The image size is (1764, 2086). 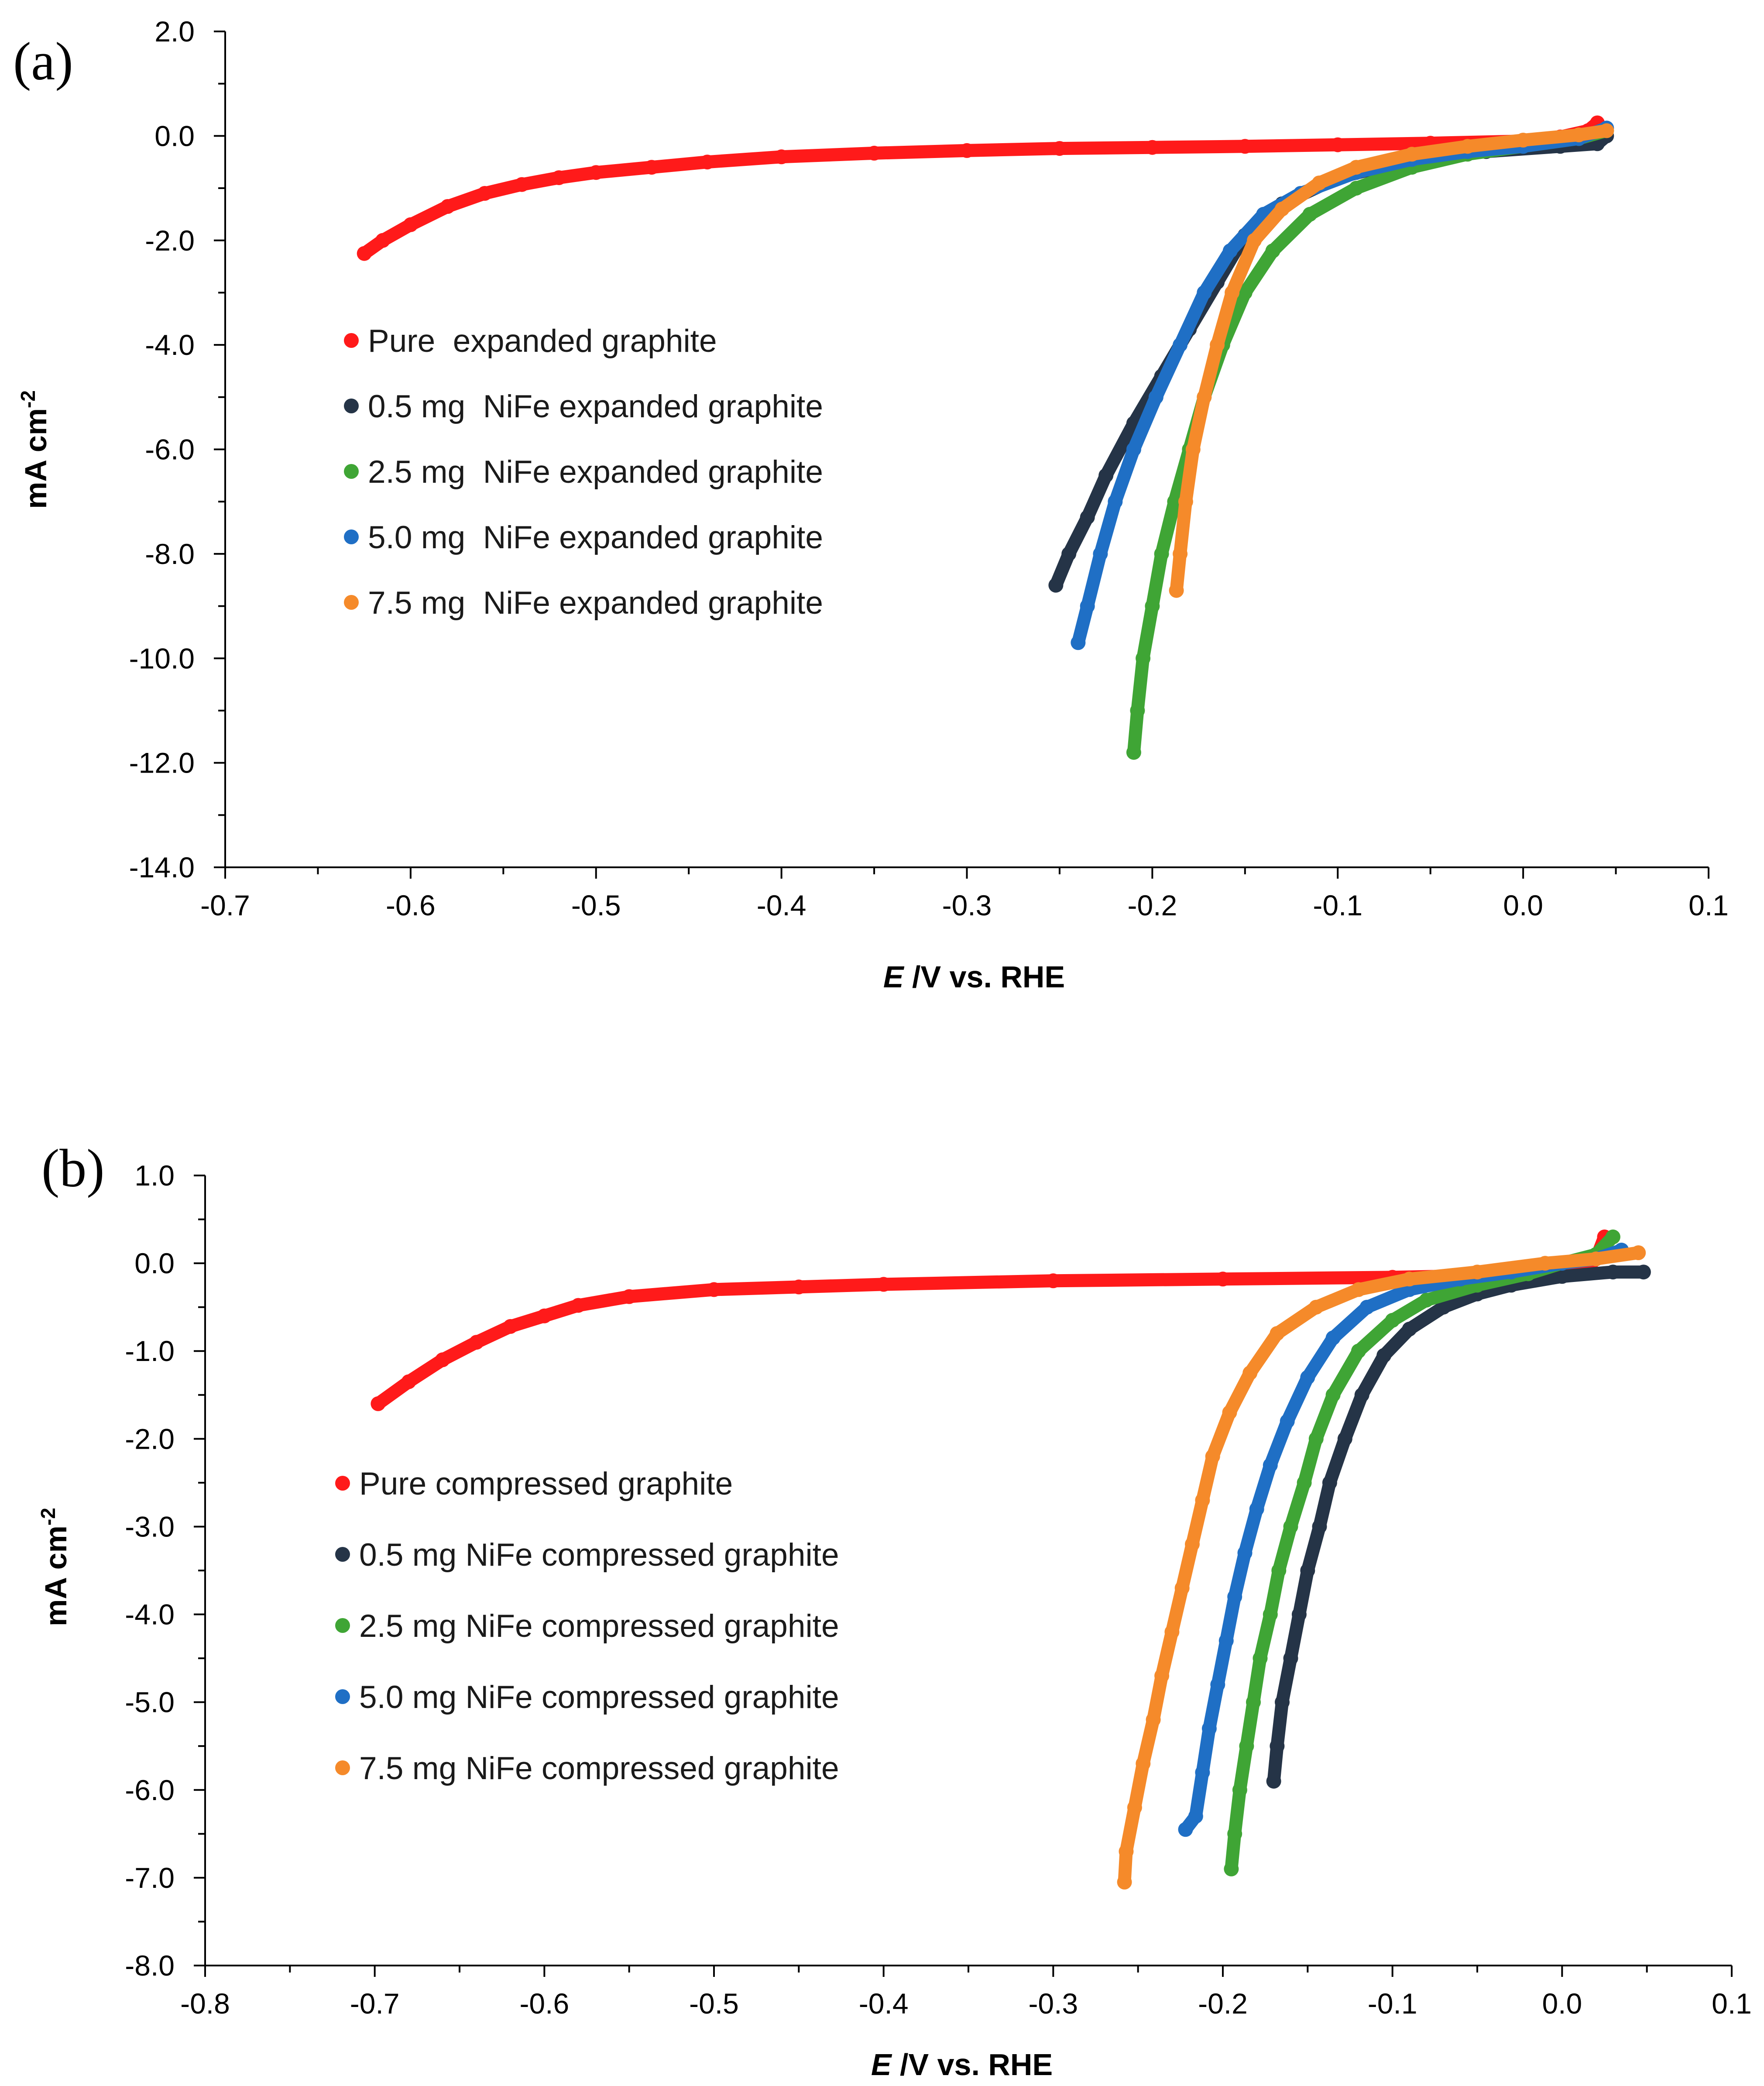 I want to click on legend-label-2: 0.5 mg NiFe compressed graphite, so click(x=599, y=1555).